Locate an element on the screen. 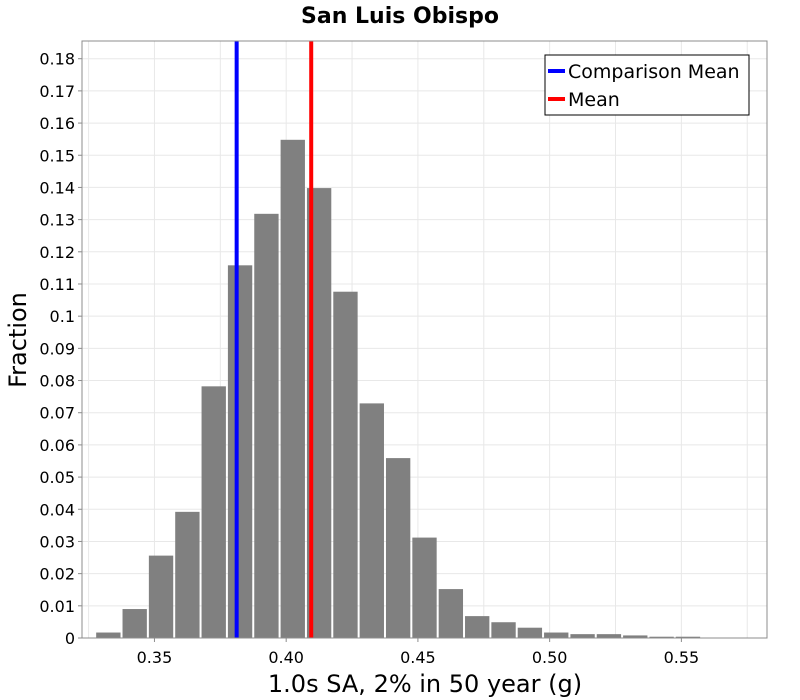  y-tick-label: 0.05 is located at coordinates (57, 477).